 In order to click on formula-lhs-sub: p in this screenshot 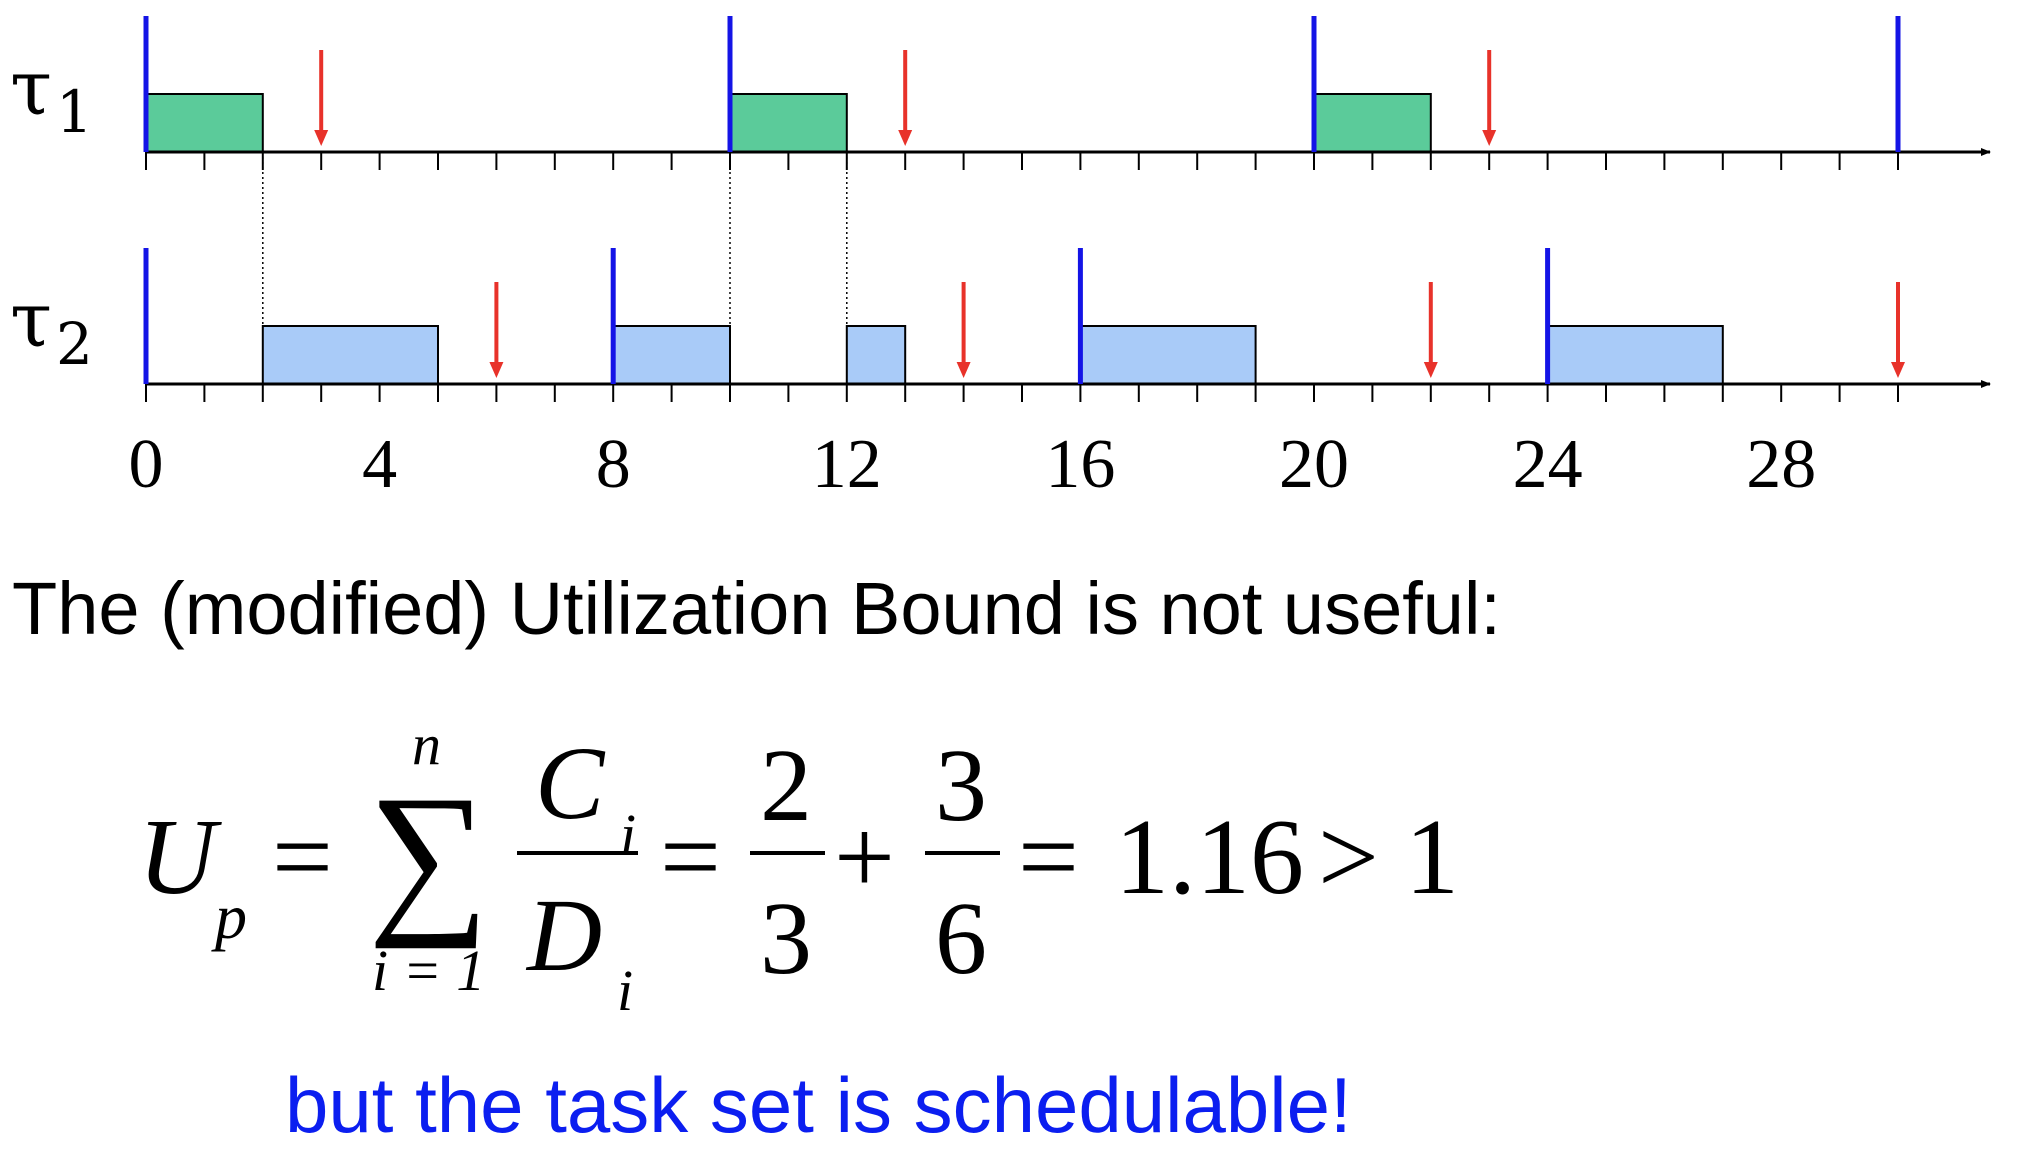, I will do `click(229, 916)`.